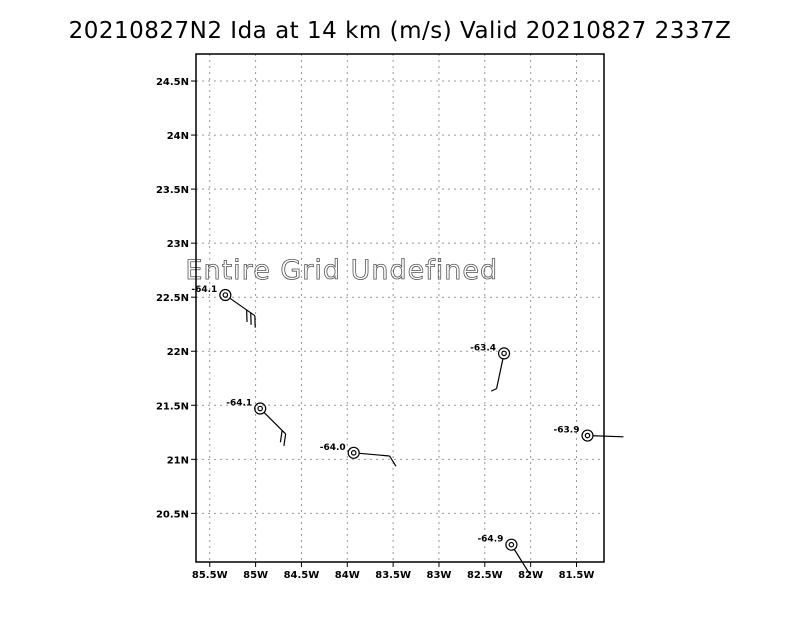  I want to click on x-tick-label: 84W, so click(347, 575).